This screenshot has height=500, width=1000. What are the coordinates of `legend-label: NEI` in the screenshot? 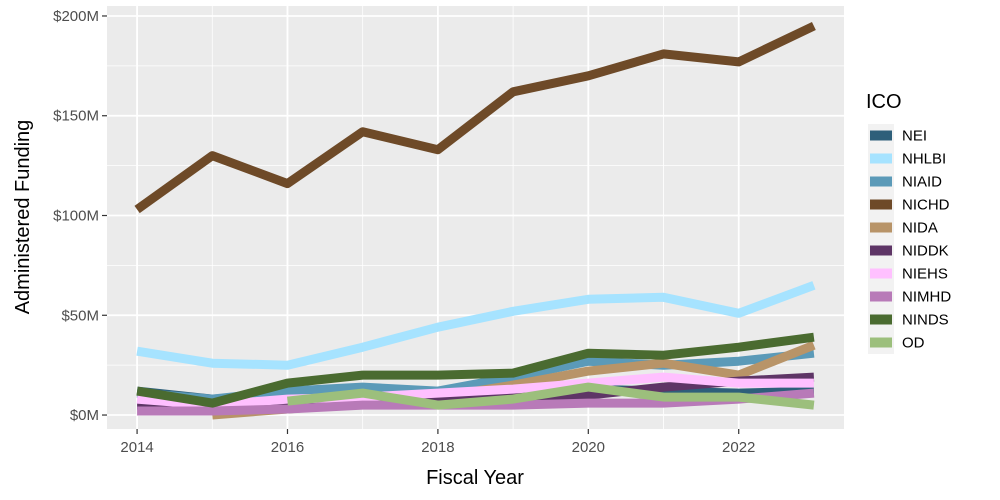 It's located at (914, 136).